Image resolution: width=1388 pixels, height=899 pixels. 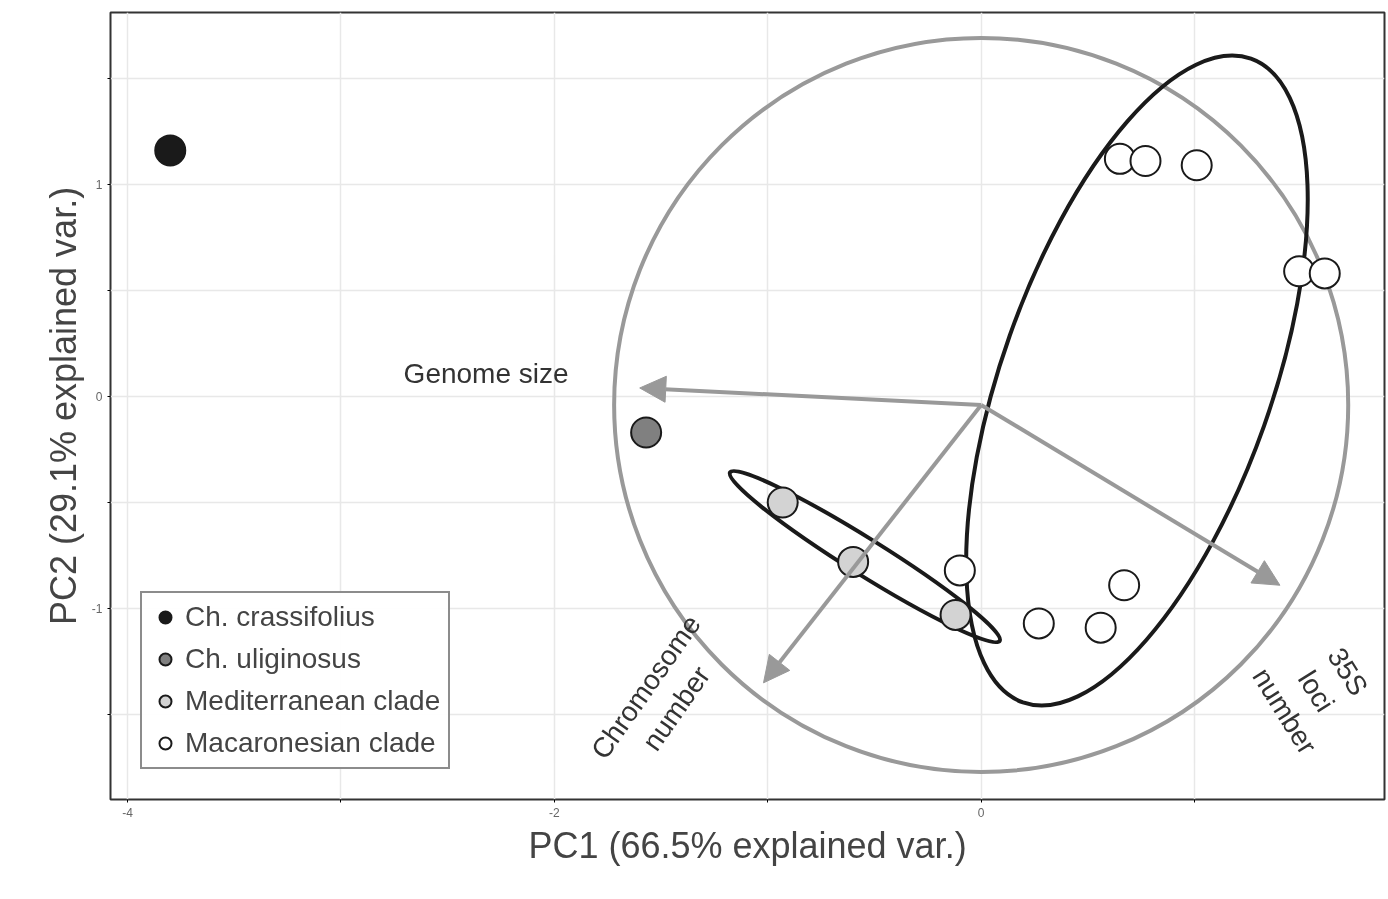 I want to click on x-axis-title: PC1 (66.5% explained var.), so click(x=747, y=845).